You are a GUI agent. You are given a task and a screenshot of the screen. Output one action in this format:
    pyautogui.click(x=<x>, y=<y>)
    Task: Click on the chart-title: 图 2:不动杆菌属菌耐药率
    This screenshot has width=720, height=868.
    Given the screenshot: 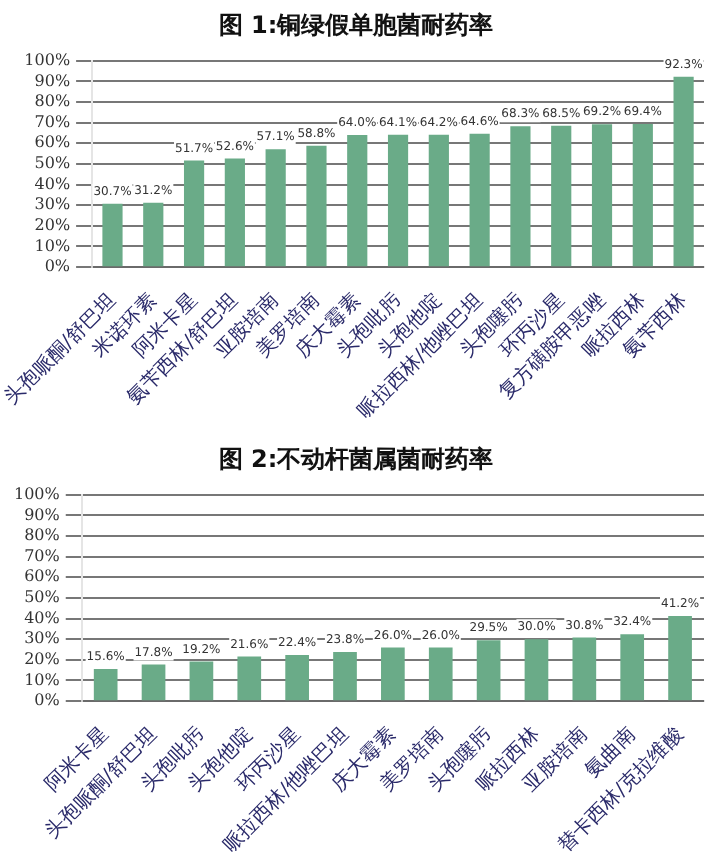 What is the action you would take?
    pyautogui.click(x=356, y=458)
    